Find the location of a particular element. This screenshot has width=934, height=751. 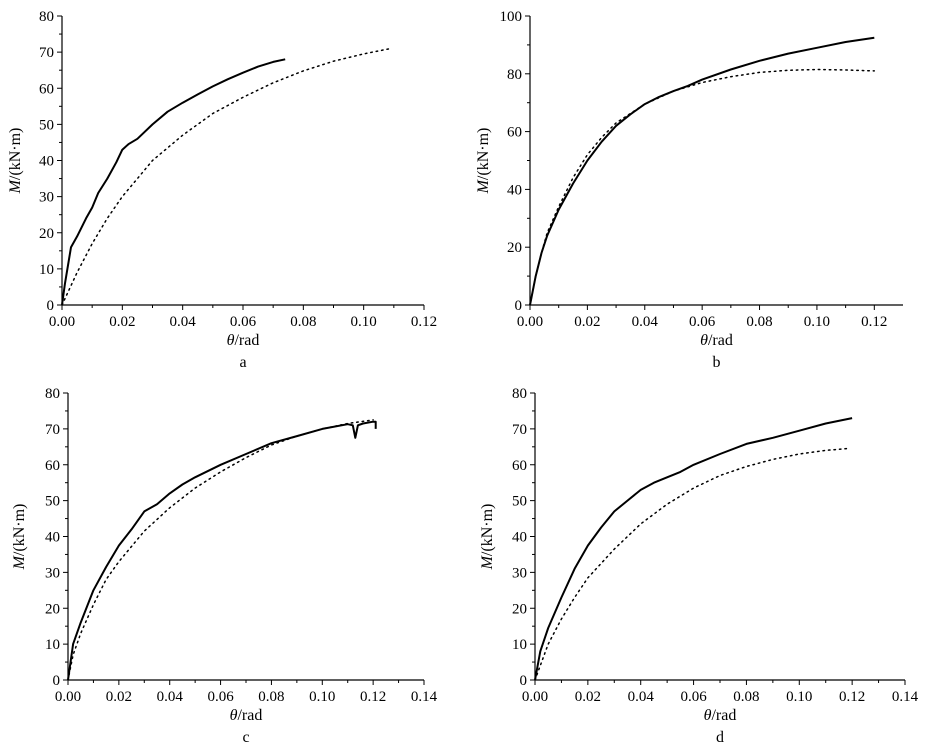

panel-label: d is located at coordinates (720, 737).